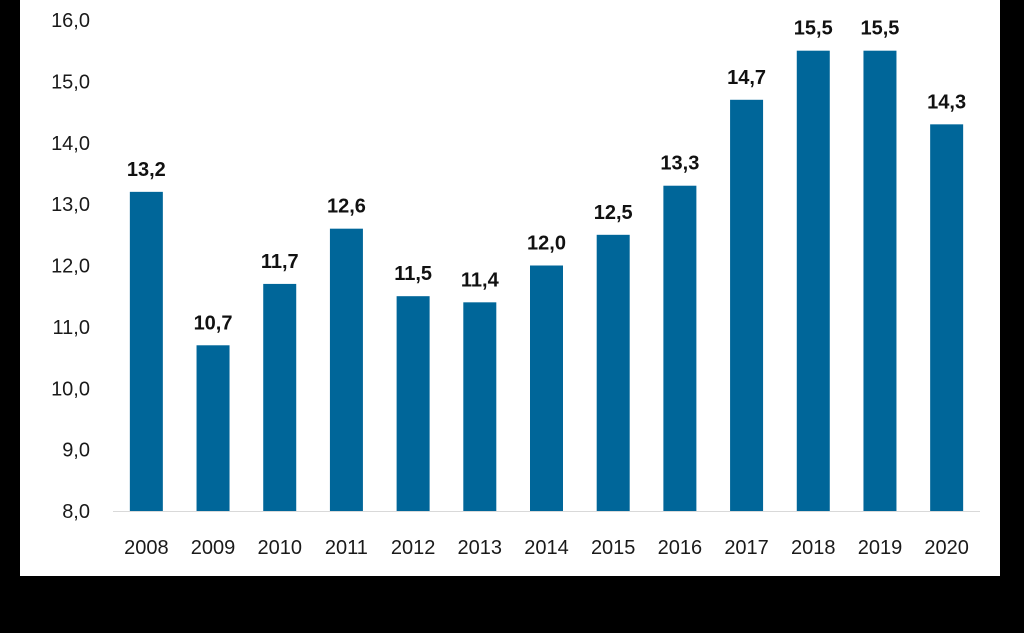 Image resolution: width=1024 pixels, height=633 pixels. Describe the element at coordinates (70, 144) in the screenshot. I see `y-tick-label: 14,0` at that location.